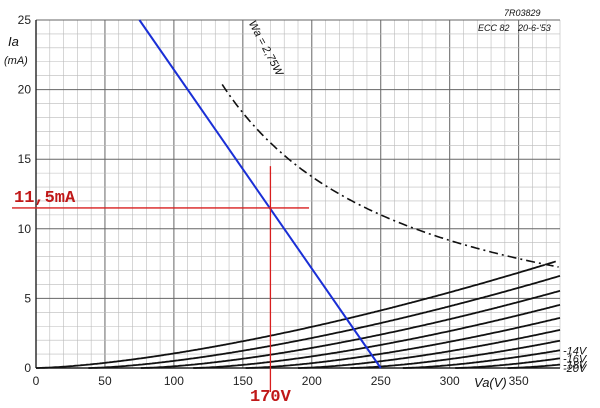  Describe the element at coordinates (243, 381) in the screenshot. I see `x-tick-label: 150` at that location.